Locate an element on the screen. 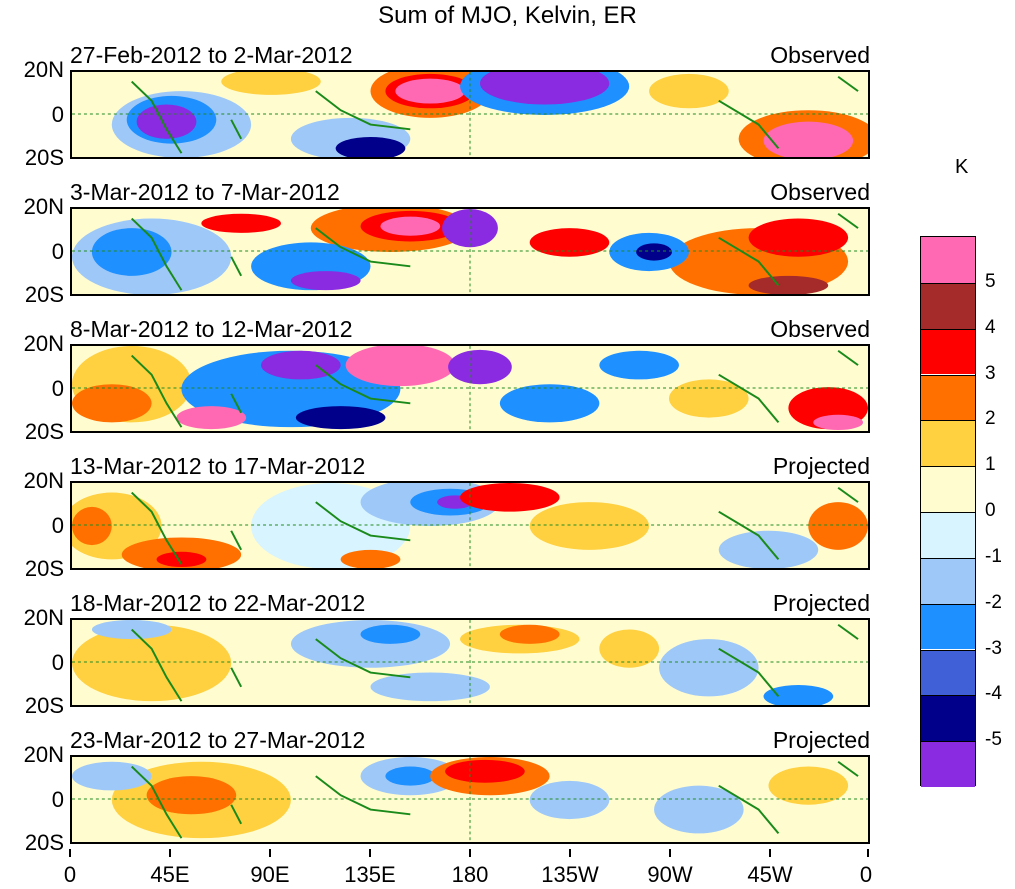 This screenshot has height=889, width=1015. x-label: 90E is located at coordinates (270, 874).